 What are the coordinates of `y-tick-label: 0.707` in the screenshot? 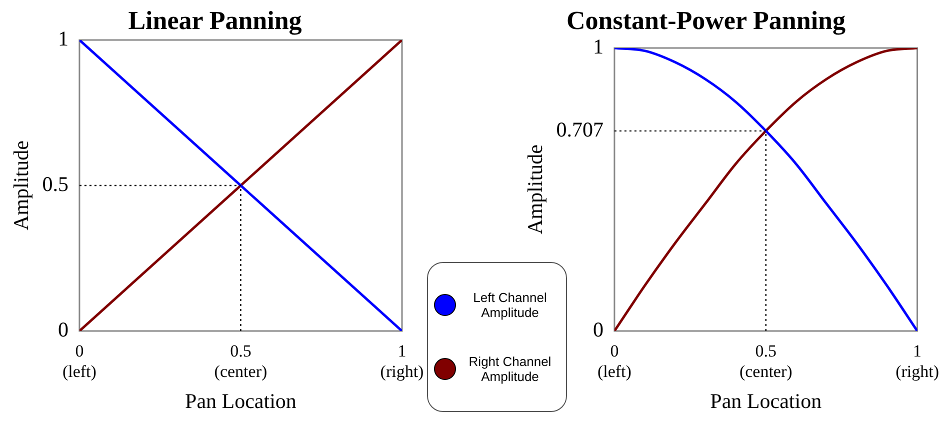 It's located at (580, 129).